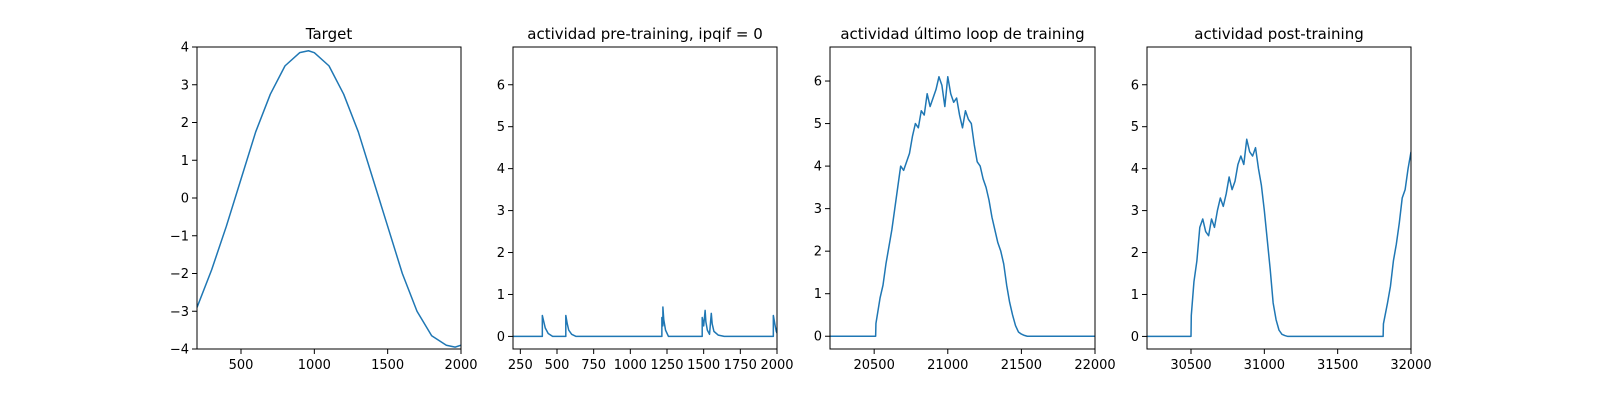 The width and height of the screenshot is (1600, 400). What do you see at coordinates (179, 350) in the screenshot?
I see `y-tick-label: −4` at bounding box center [179, 350].